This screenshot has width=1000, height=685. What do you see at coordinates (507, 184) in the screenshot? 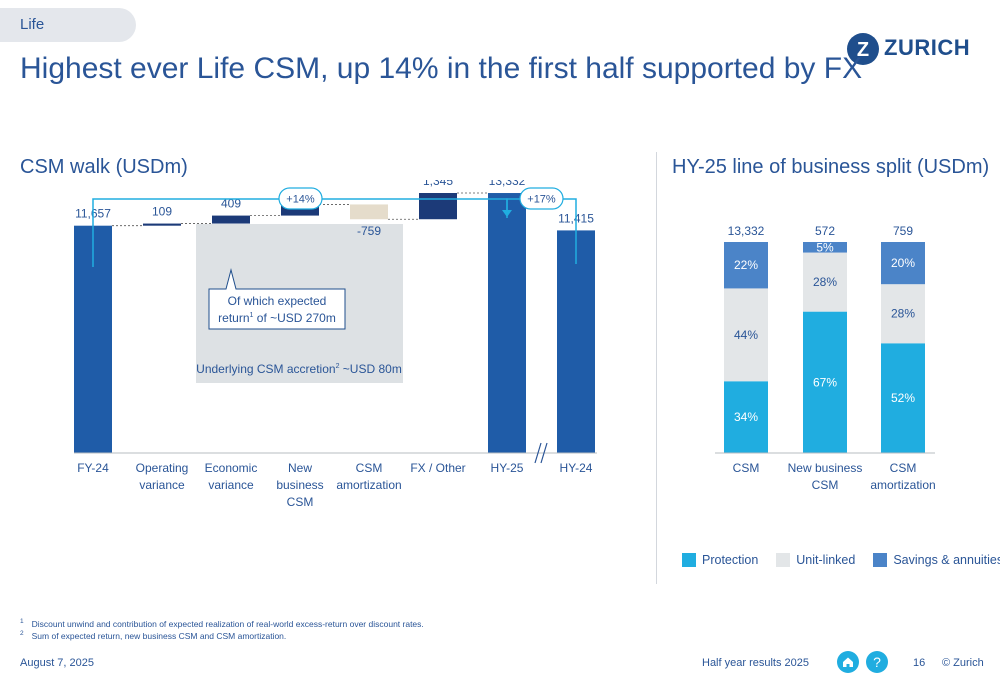
I see `value-label: 13,332` at bounding box center [507, 184].